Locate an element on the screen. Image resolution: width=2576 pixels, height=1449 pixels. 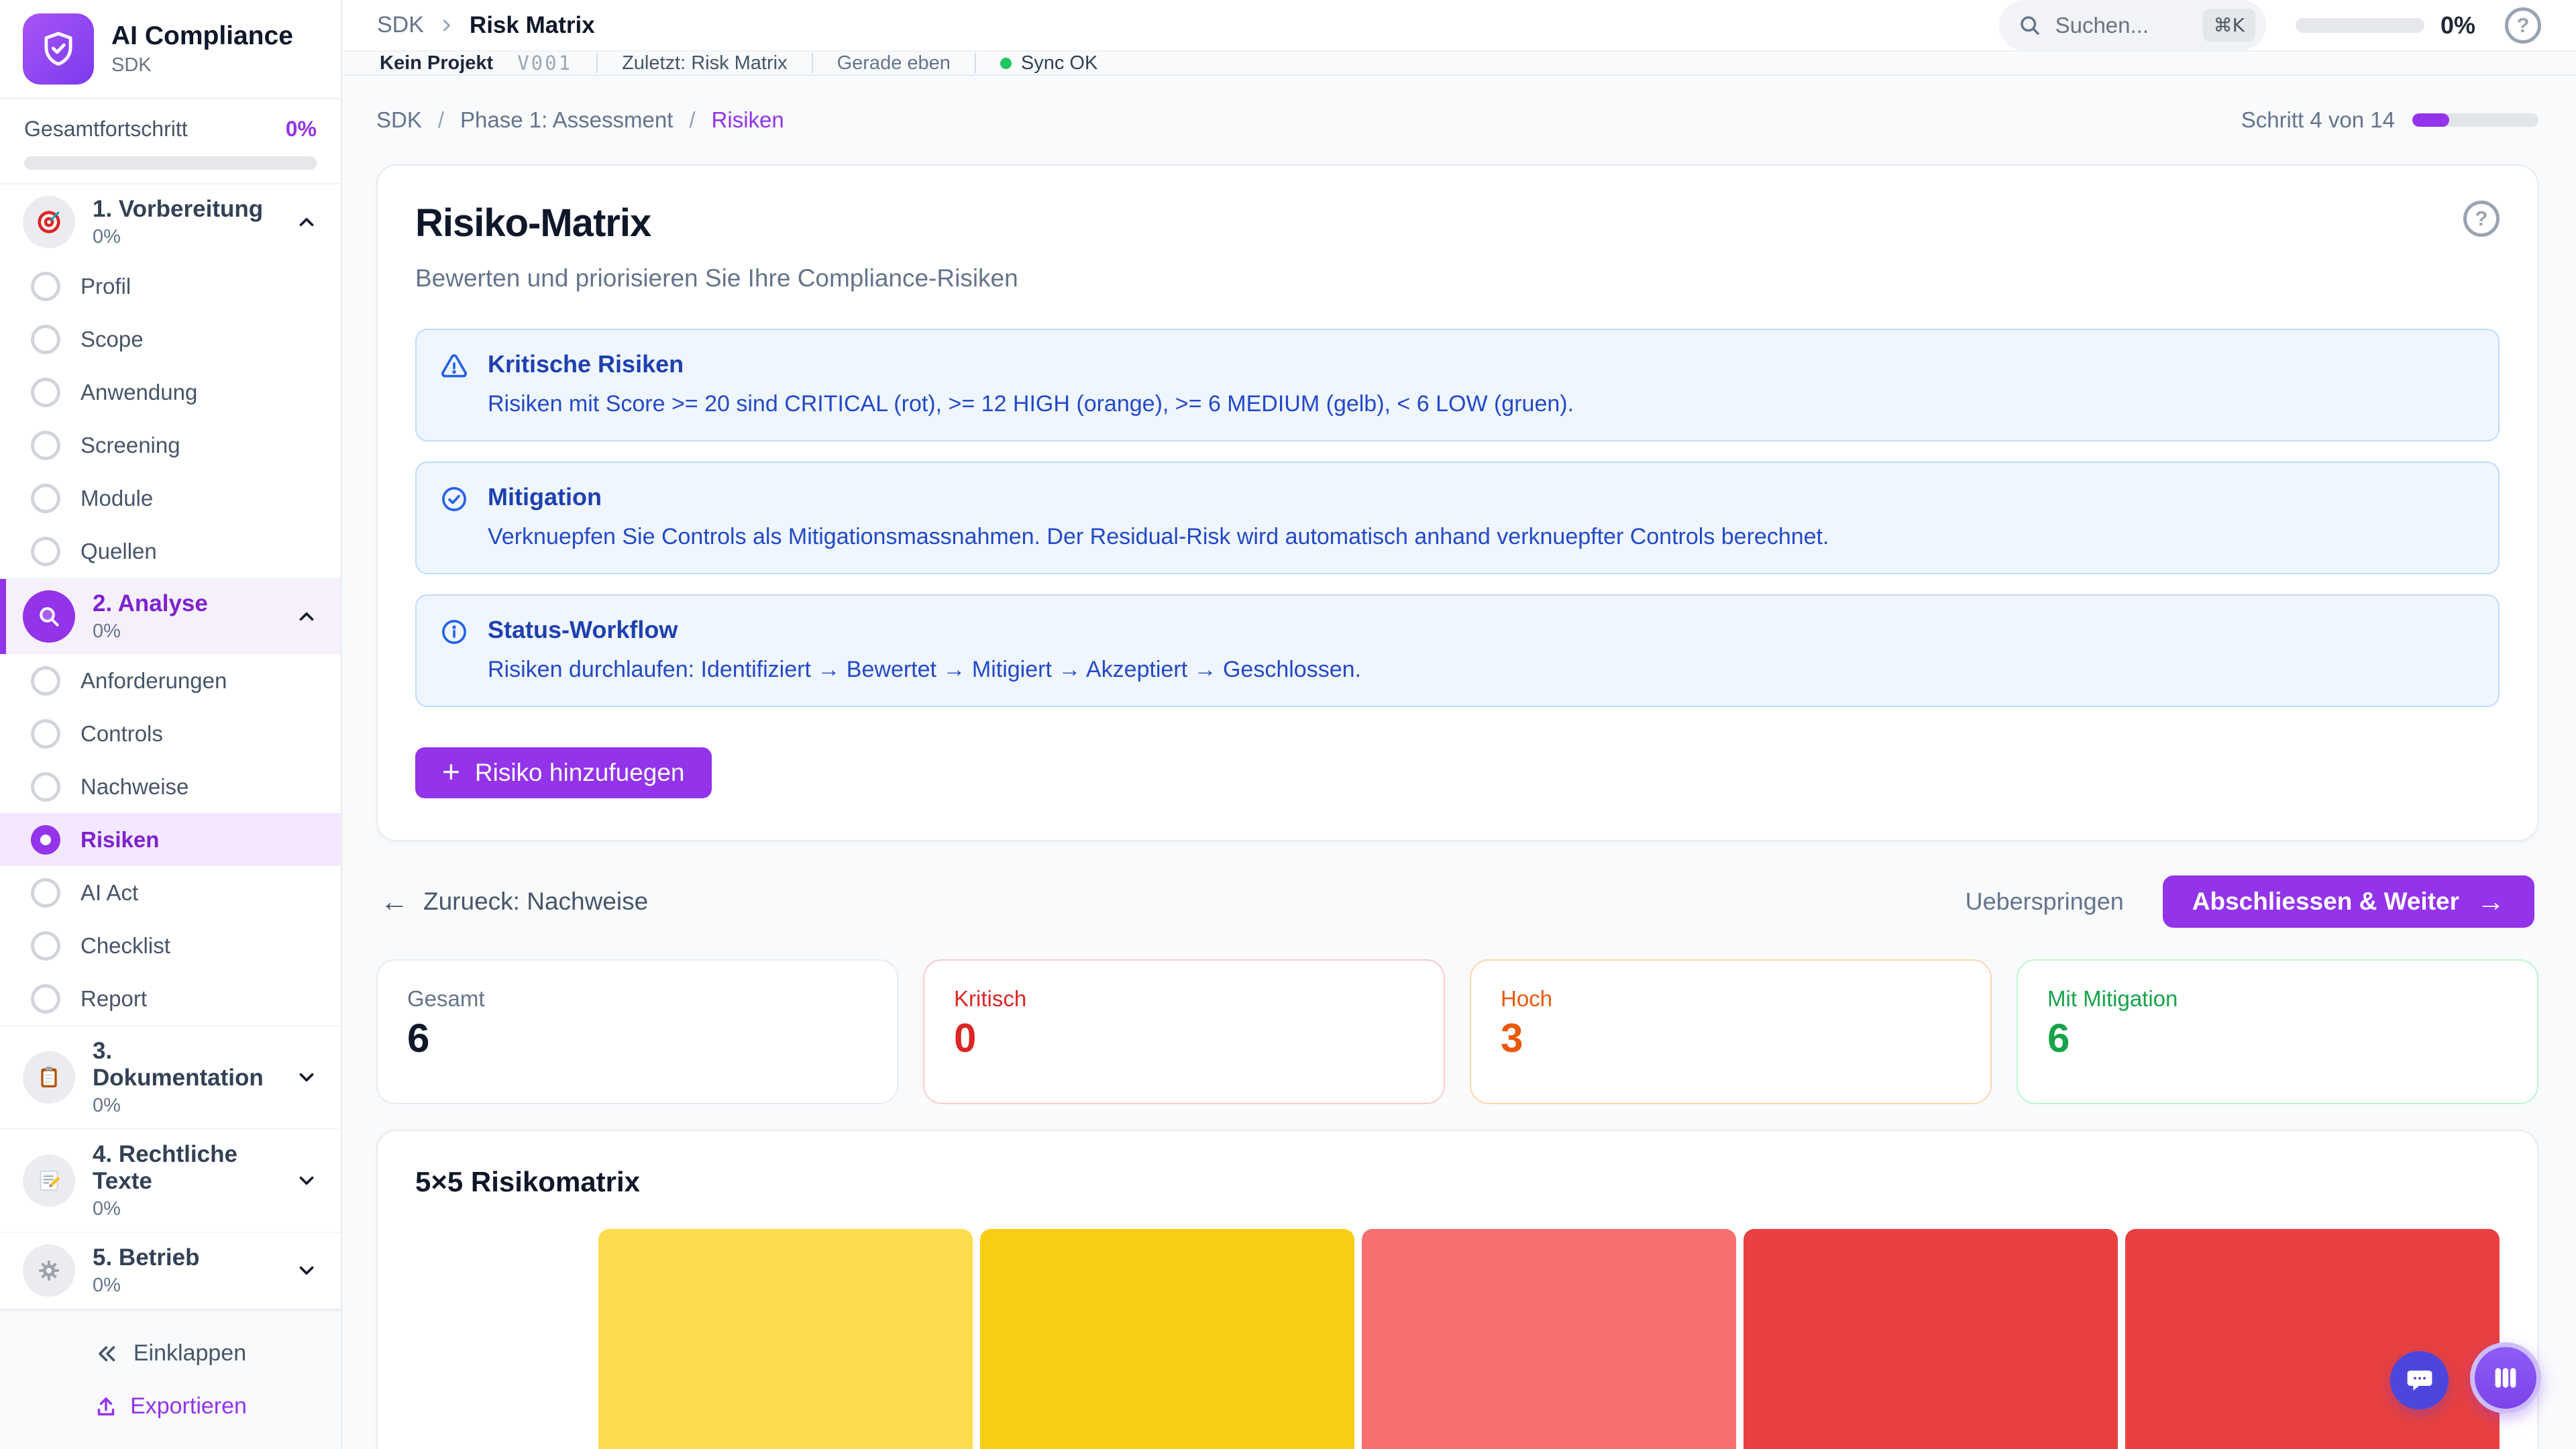
sidebar-item-label: Report is located at coordinates (114, 998).